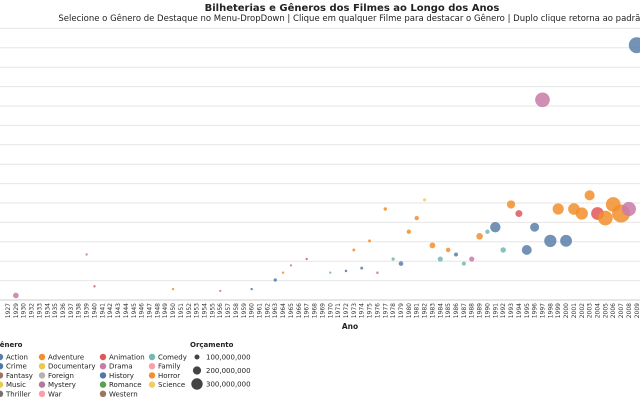  What do you see at coordinates (125, 385) in the screenshot?
I see `legend-item-label: Romance` at bounding box center [125, 385].